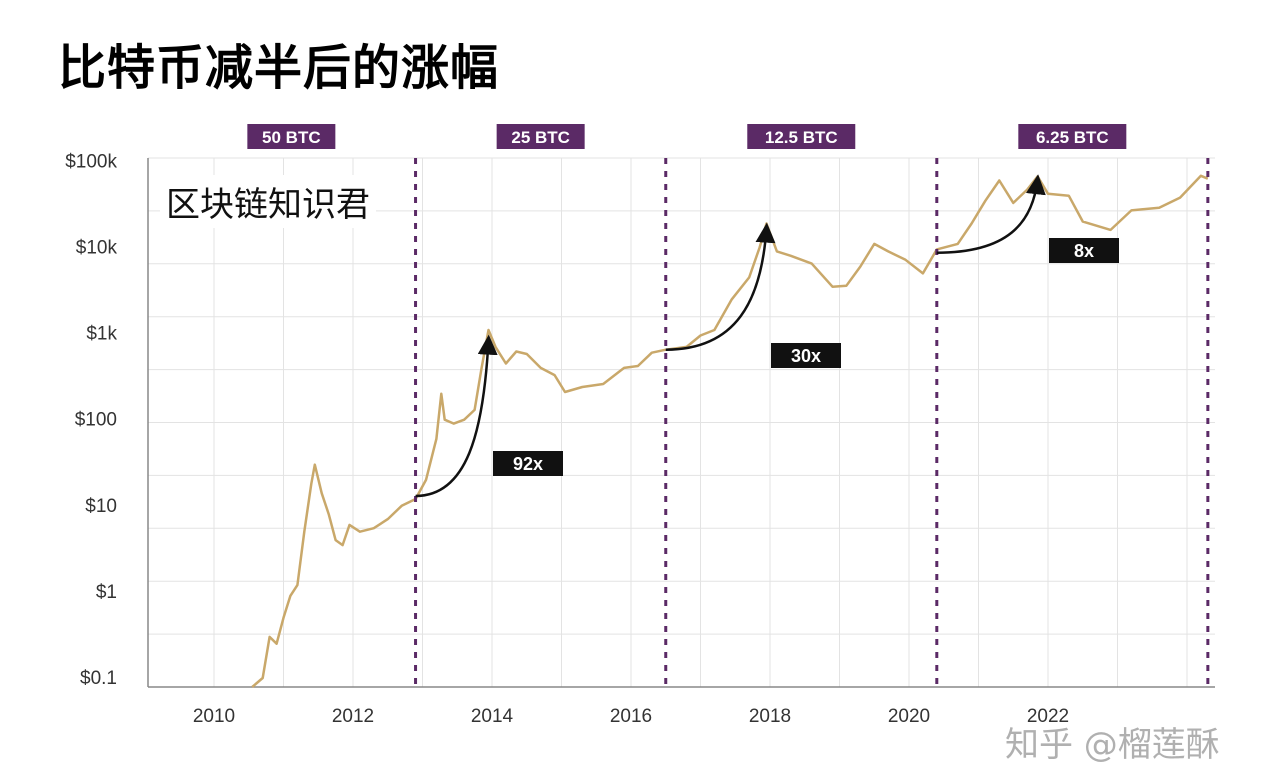 Image resolution: width=1280 pixels, height=768 pixels. What do you see at coordinates (279, 68) in the screenshot?
I see `chart-title: 比特币减半后的涨幅` at bounding box center [279, 68].